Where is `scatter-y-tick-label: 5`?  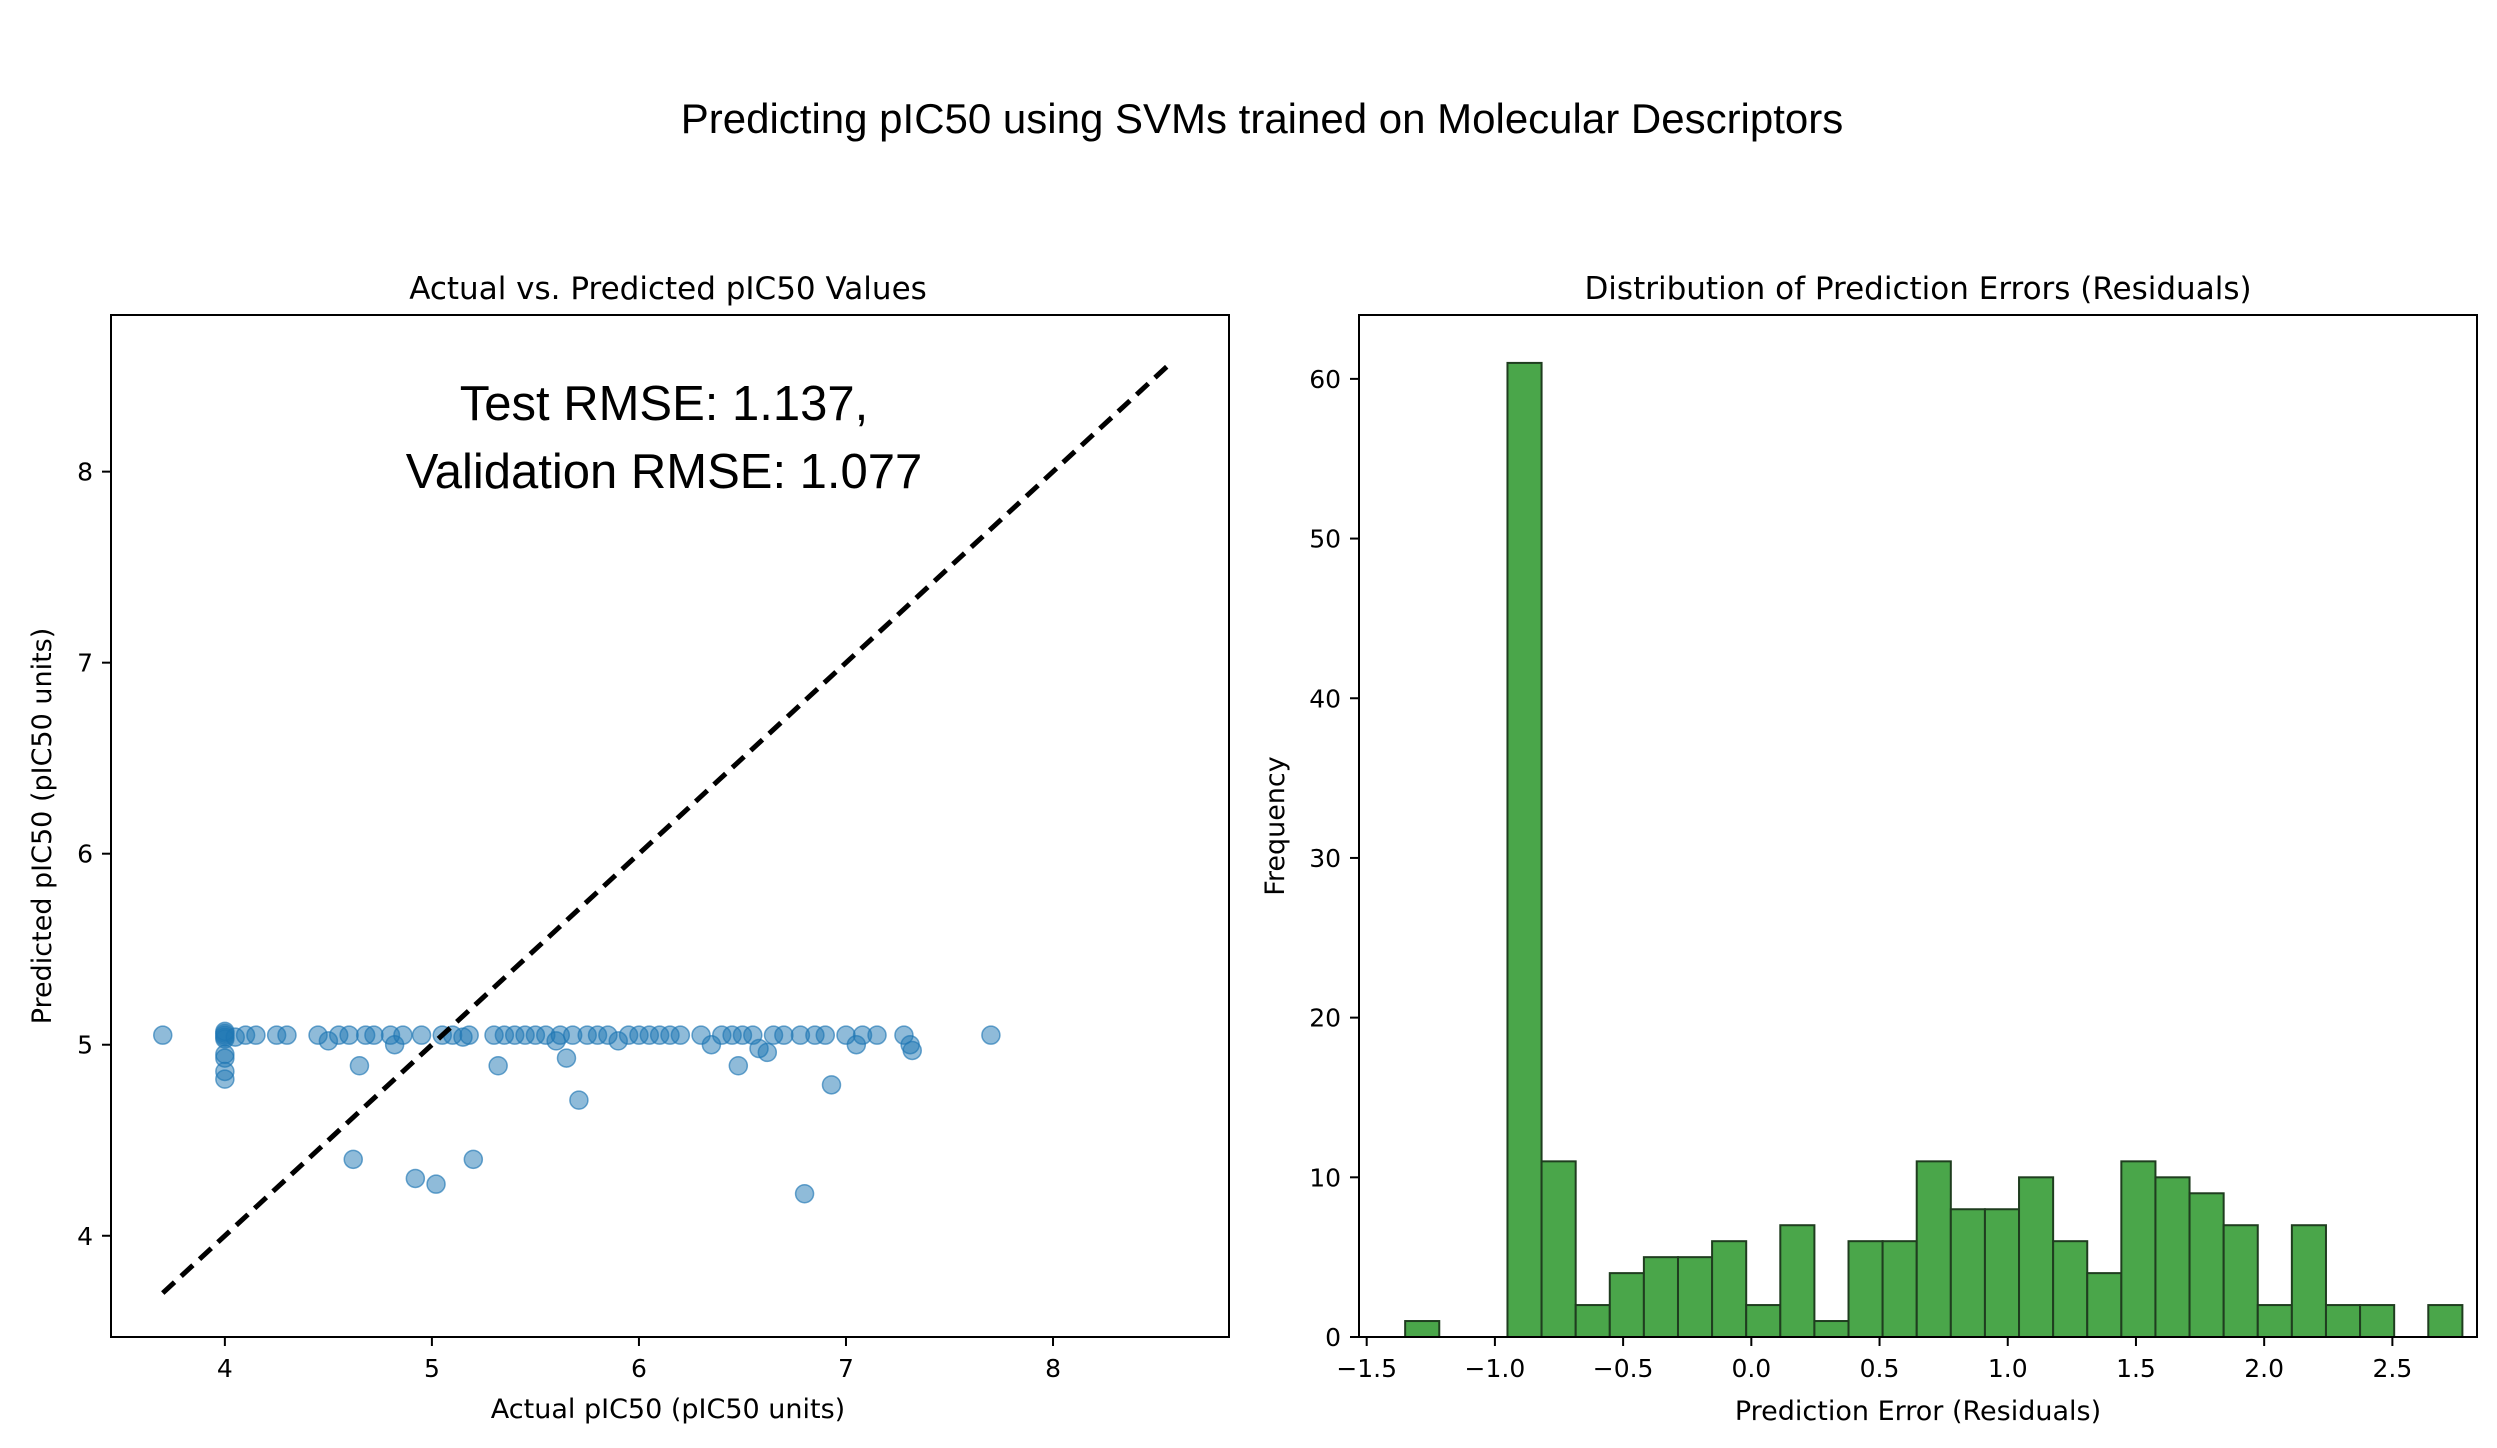 scatter-y-tick-label: 5 is located at coordinates (85, 1045).